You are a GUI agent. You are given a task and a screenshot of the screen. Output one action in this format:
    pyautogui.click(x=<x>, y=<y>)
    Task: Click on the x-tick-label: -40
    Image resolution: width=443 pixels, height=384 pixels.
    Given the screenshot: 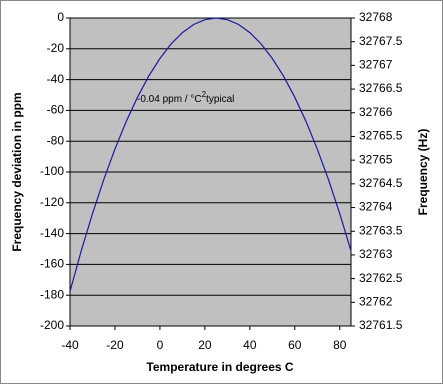 What is the action you would take?
    pyautogui.click(x=70, y=345)
    